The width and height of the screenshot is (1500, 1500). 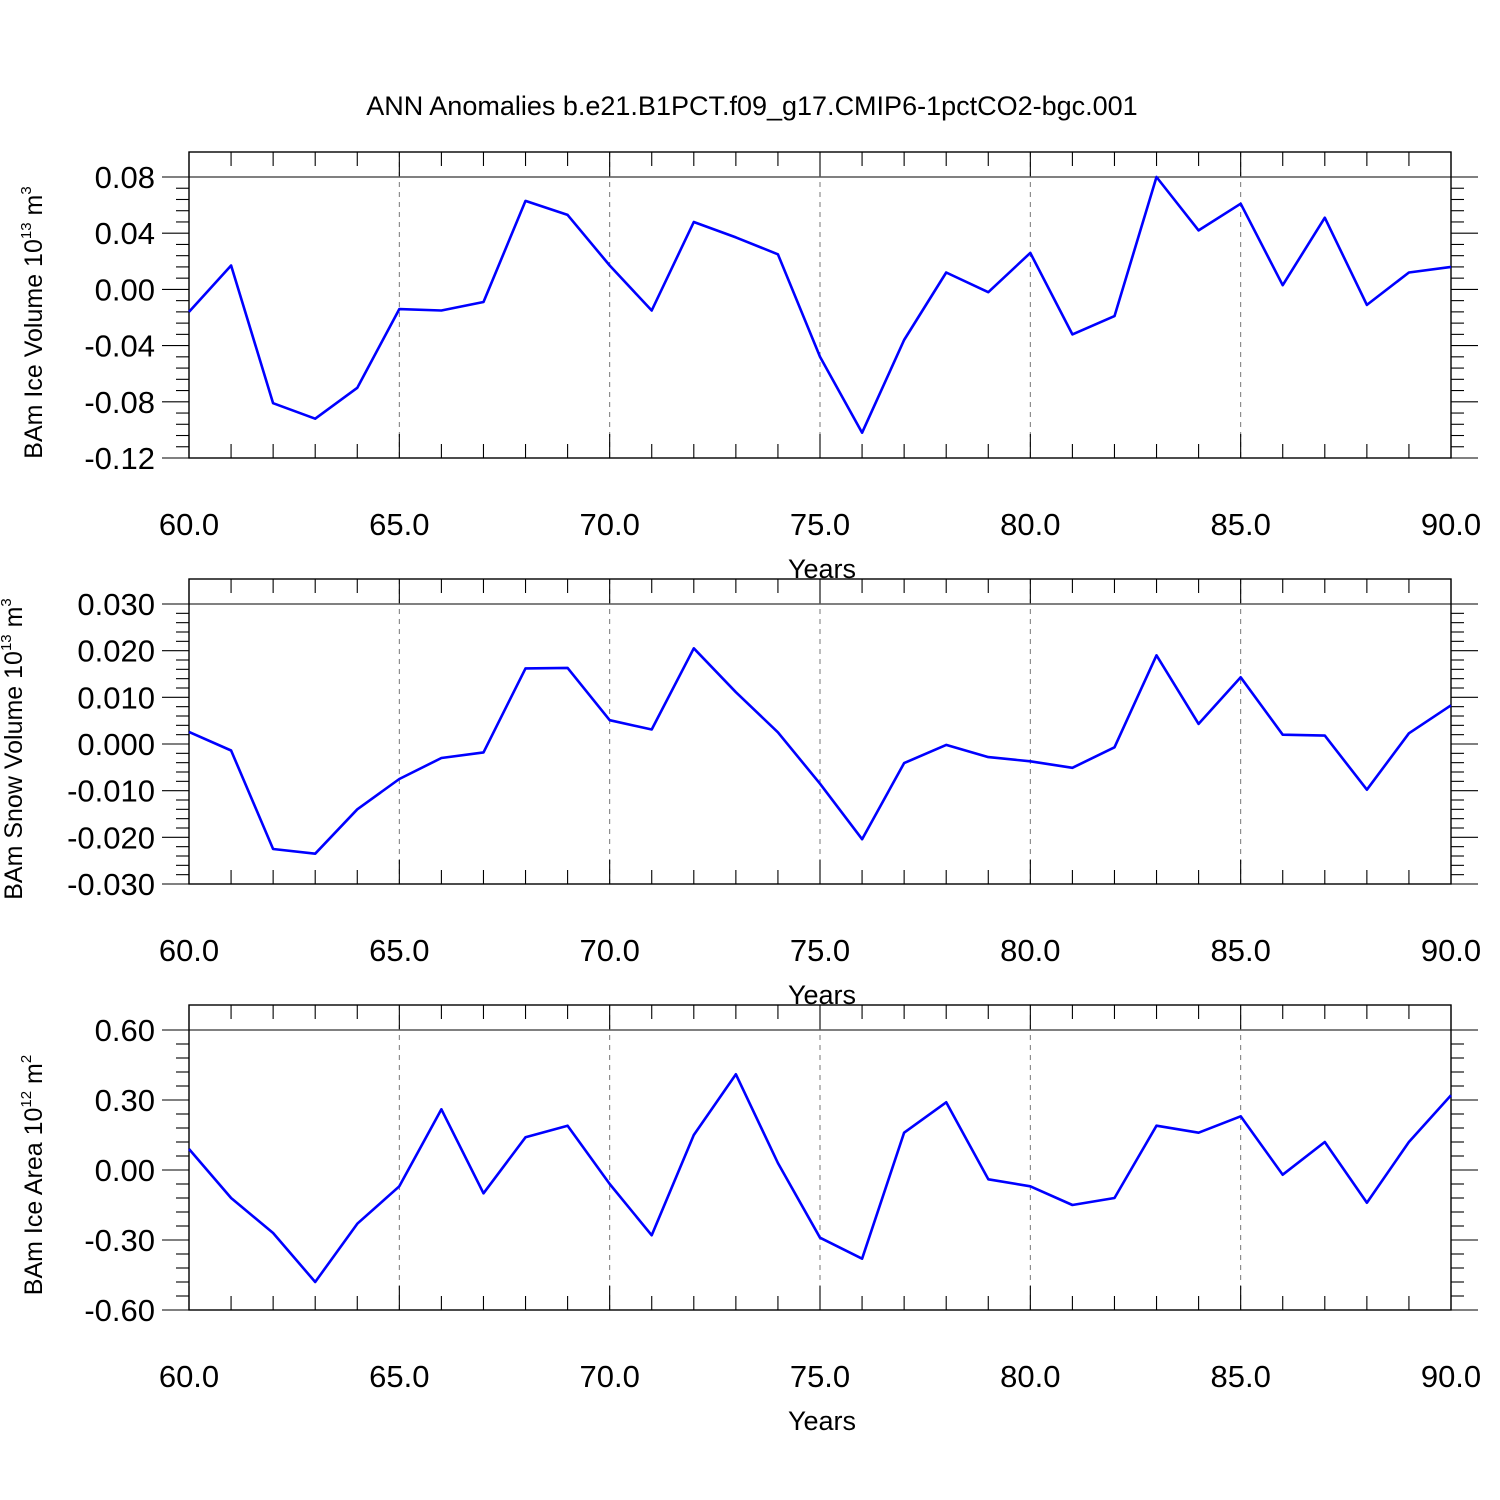 I want to click on y-tick-label: 0.08, so click(x=125, y=177).